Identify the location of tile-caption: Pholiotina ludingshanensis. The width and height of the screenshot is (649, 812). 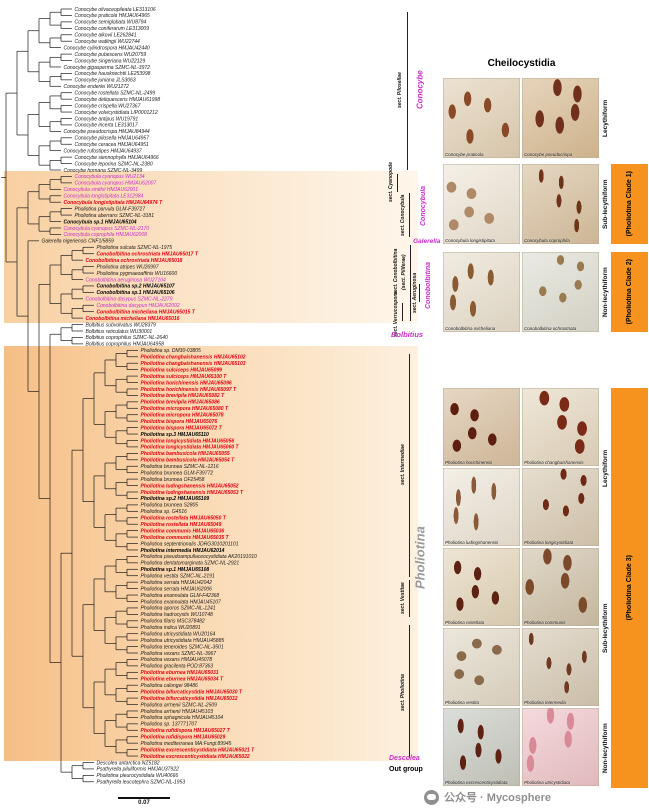
(472, 542).